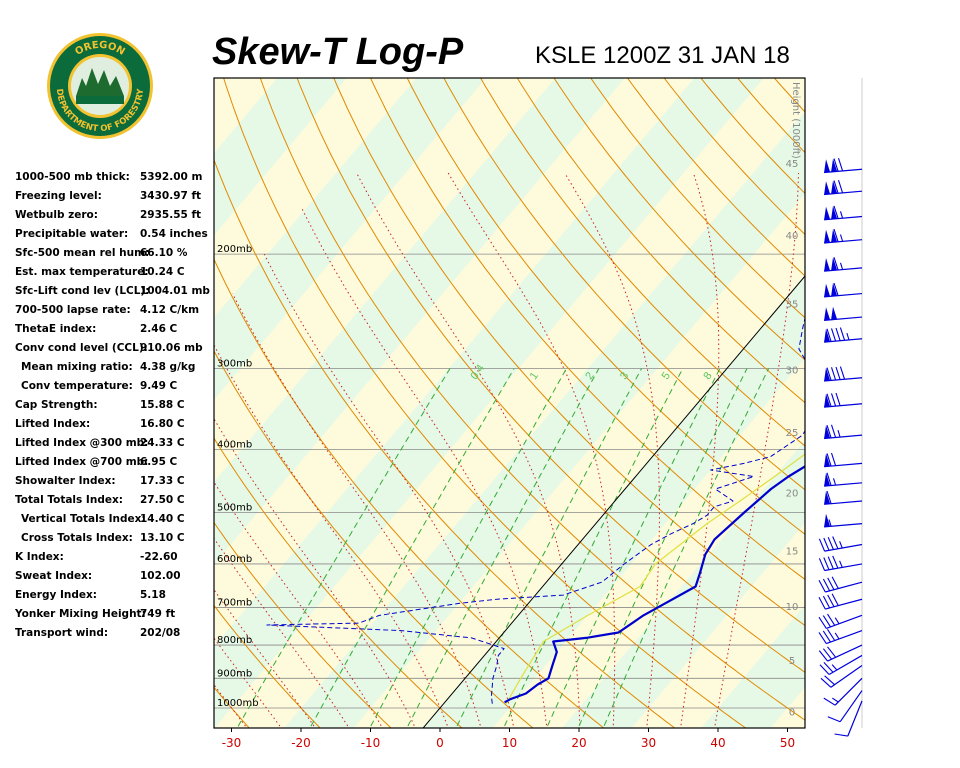 The width and height of the screenshot is (960, 768). I want to click on index-row: Vertical Totals Index: 14.40 C, so click(115, 519).